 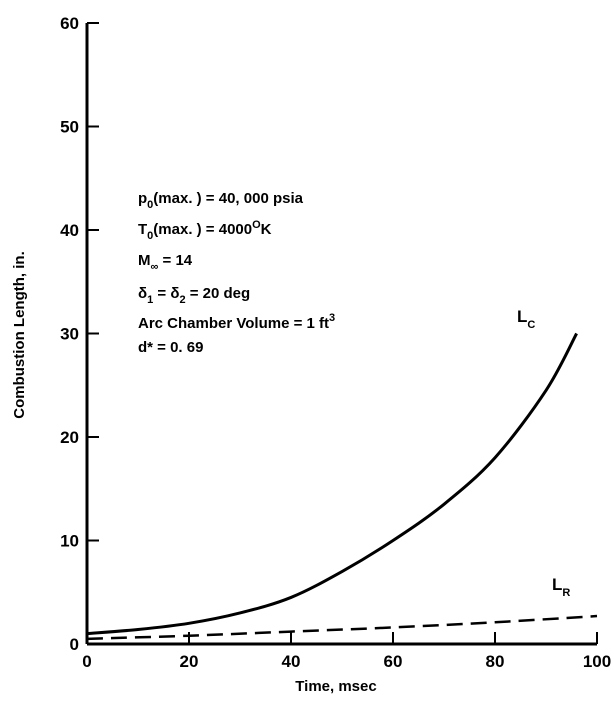 I want to click on y-tick-label: 20, so click(x=69, y=437).